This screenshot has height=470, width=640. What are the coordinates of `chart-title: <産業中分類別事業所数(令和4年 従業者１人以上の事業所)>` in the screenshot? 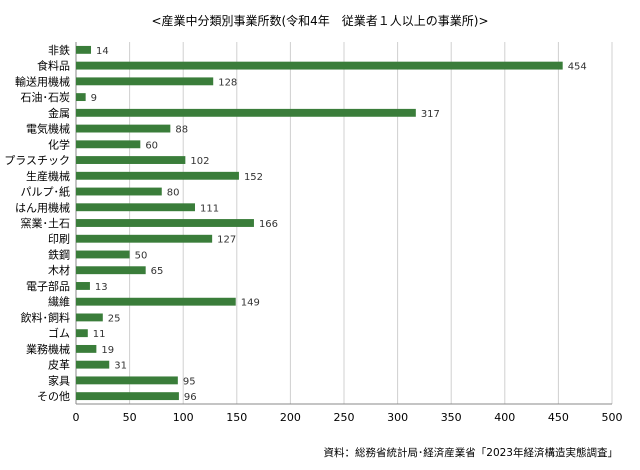 It's located at (320, 21).